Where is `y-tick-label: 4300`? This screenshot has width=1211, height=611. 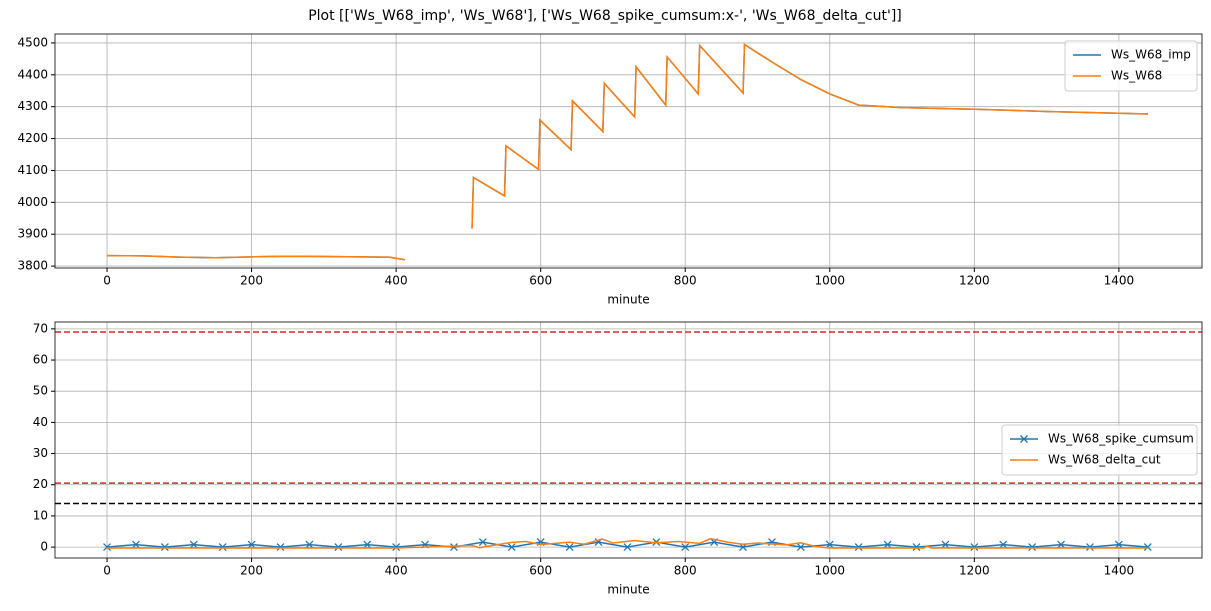
y-tick-label: 4300 is located at coordinates (32, 106).